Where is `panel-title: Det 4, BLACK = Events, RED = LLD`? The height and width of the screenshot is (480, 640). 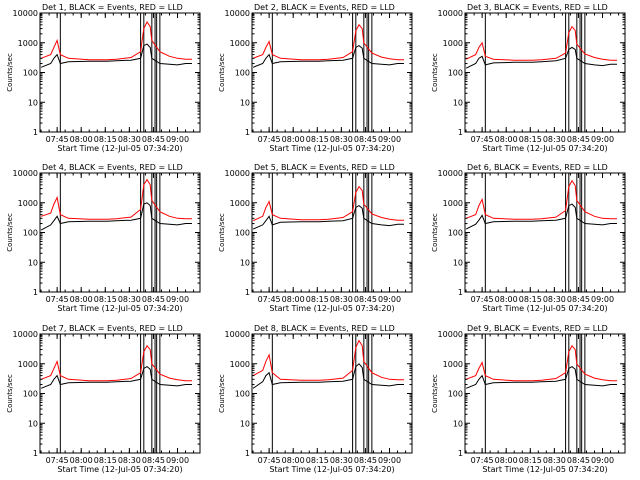
panel-title: Det 4, BLACK = Events, RED = LLD is located at coordinates (112, 167).